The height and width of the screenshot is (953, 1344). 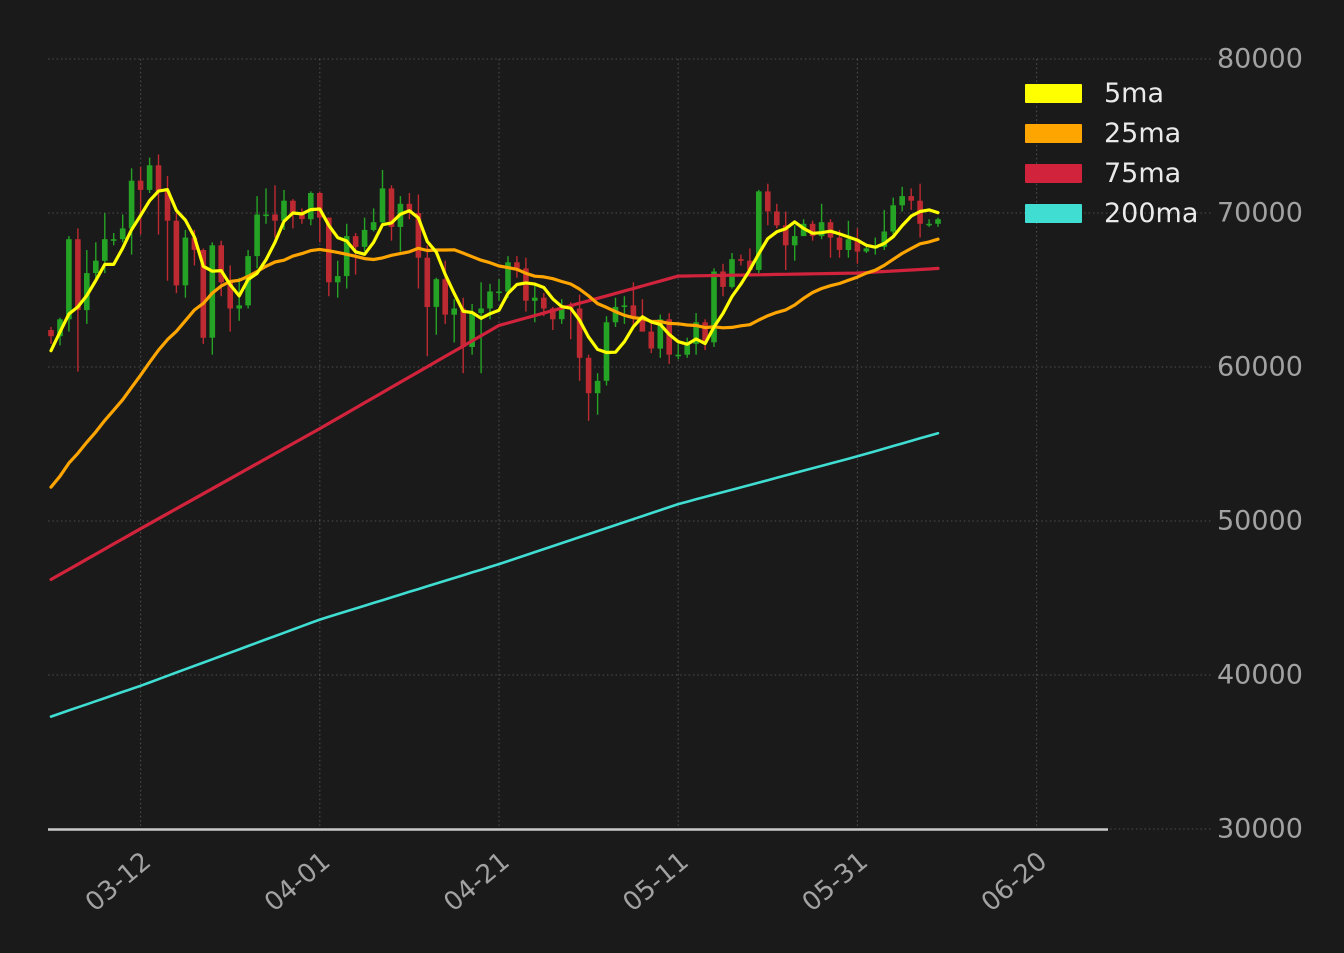 I want to click on y-tick-label: 30000, so click(x=1260, y=829).